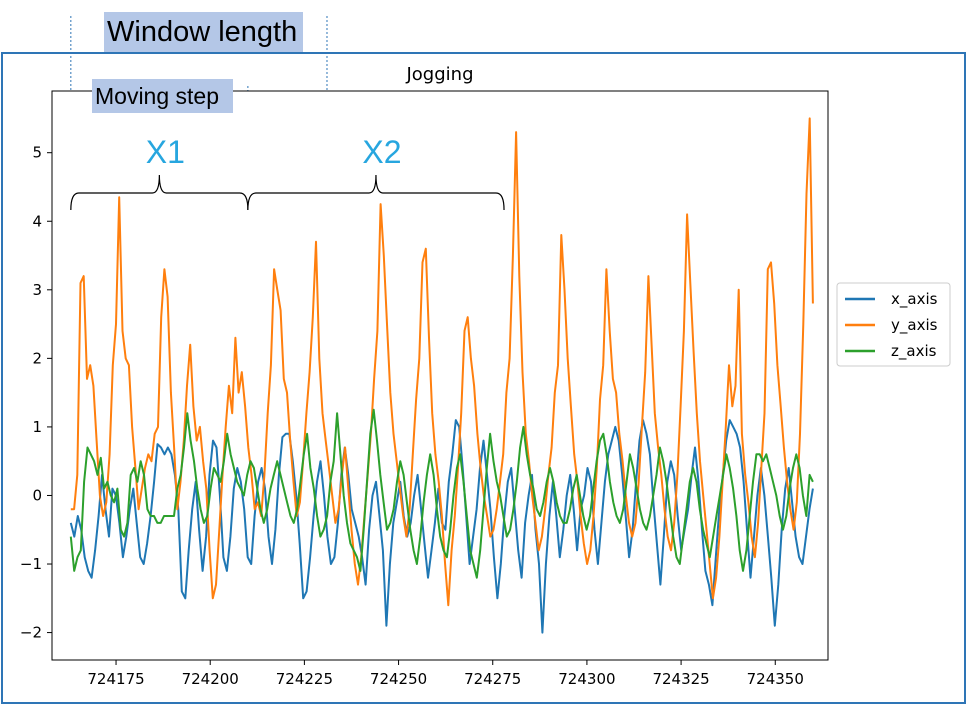  What do you see at coordinates (287, 172) in the screenshot?
I see `window-braces: X1 X2` at bounding box center [287, 172].